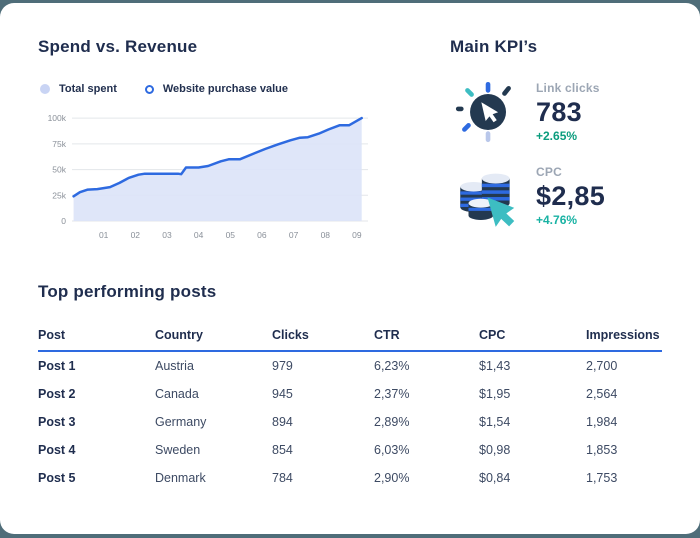 This screenshot has width=700, height=538. Describe the element at coordinates (495, 394) in the screenshot. I see `table-cell: $1,95` at that location.